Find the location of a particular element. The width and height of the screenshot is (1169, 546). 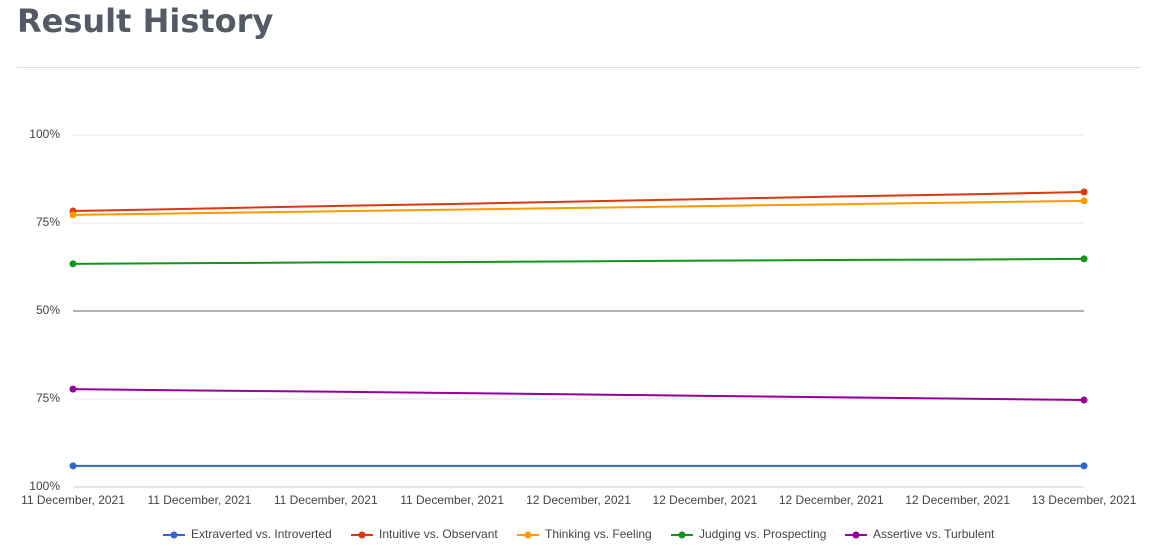

y-tick-label: 50% is located at coordinates (48, 310).